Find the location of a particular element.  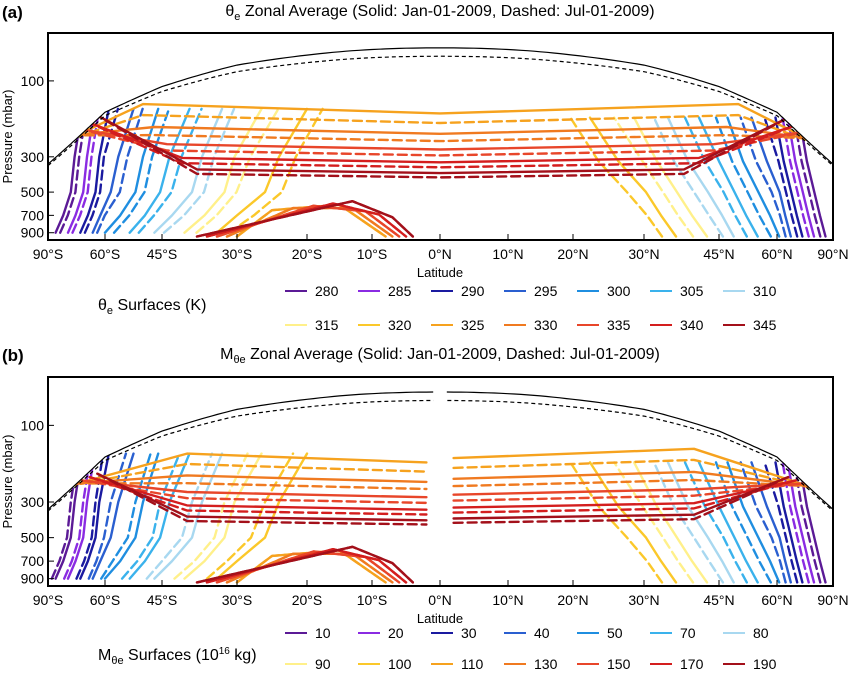

y-axis-label: Pressure (mbar) is located at coordinates (7, 137).